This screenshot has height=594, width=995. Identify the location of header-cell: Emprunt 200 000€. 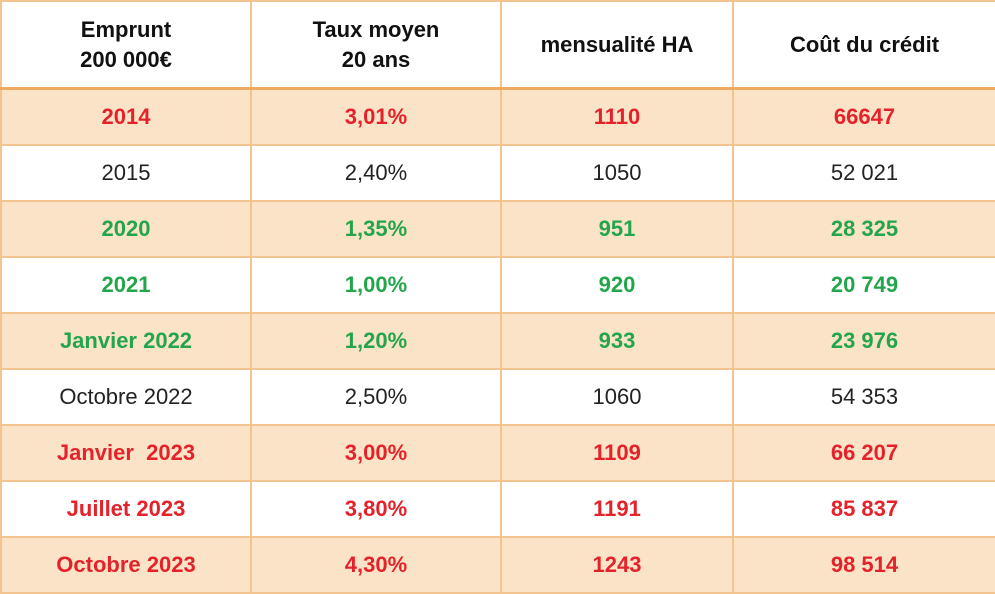
(126, 45).